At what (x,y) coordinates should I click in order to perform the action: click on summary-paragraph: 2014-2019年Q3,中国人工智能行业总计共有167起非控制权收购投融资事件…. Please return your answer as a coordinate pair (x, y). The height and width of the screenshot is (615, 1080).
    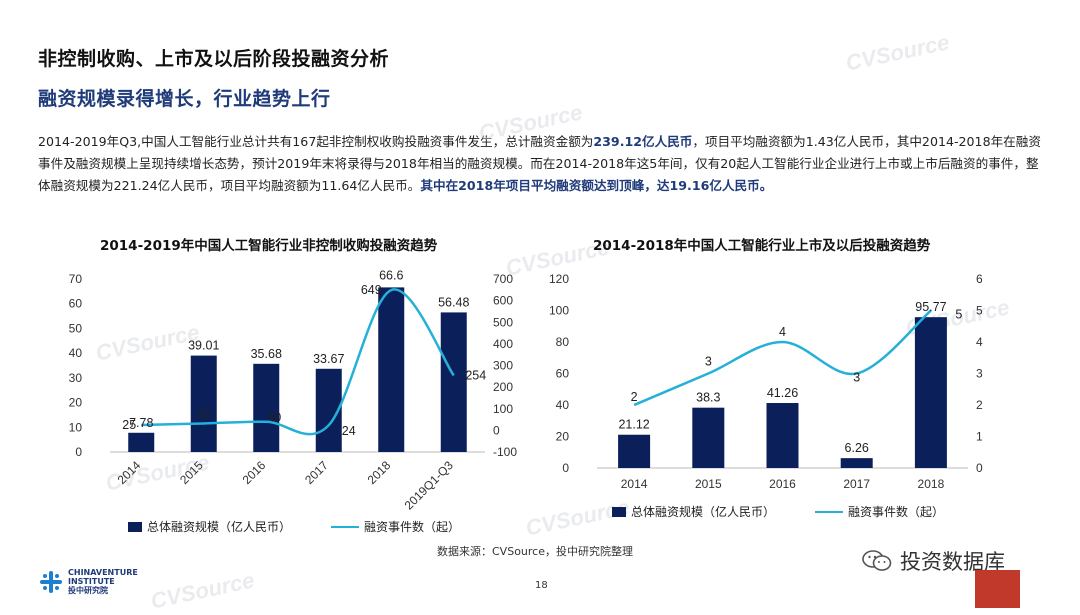
    Looking at the image, I should click on (543, 164).